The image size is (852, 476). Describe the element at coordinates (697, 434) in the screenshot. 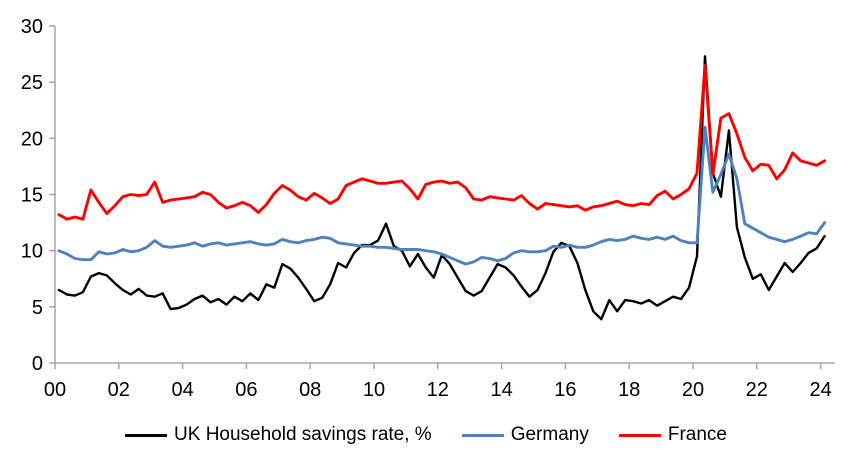

I see `legend-label-france: France` at that location.